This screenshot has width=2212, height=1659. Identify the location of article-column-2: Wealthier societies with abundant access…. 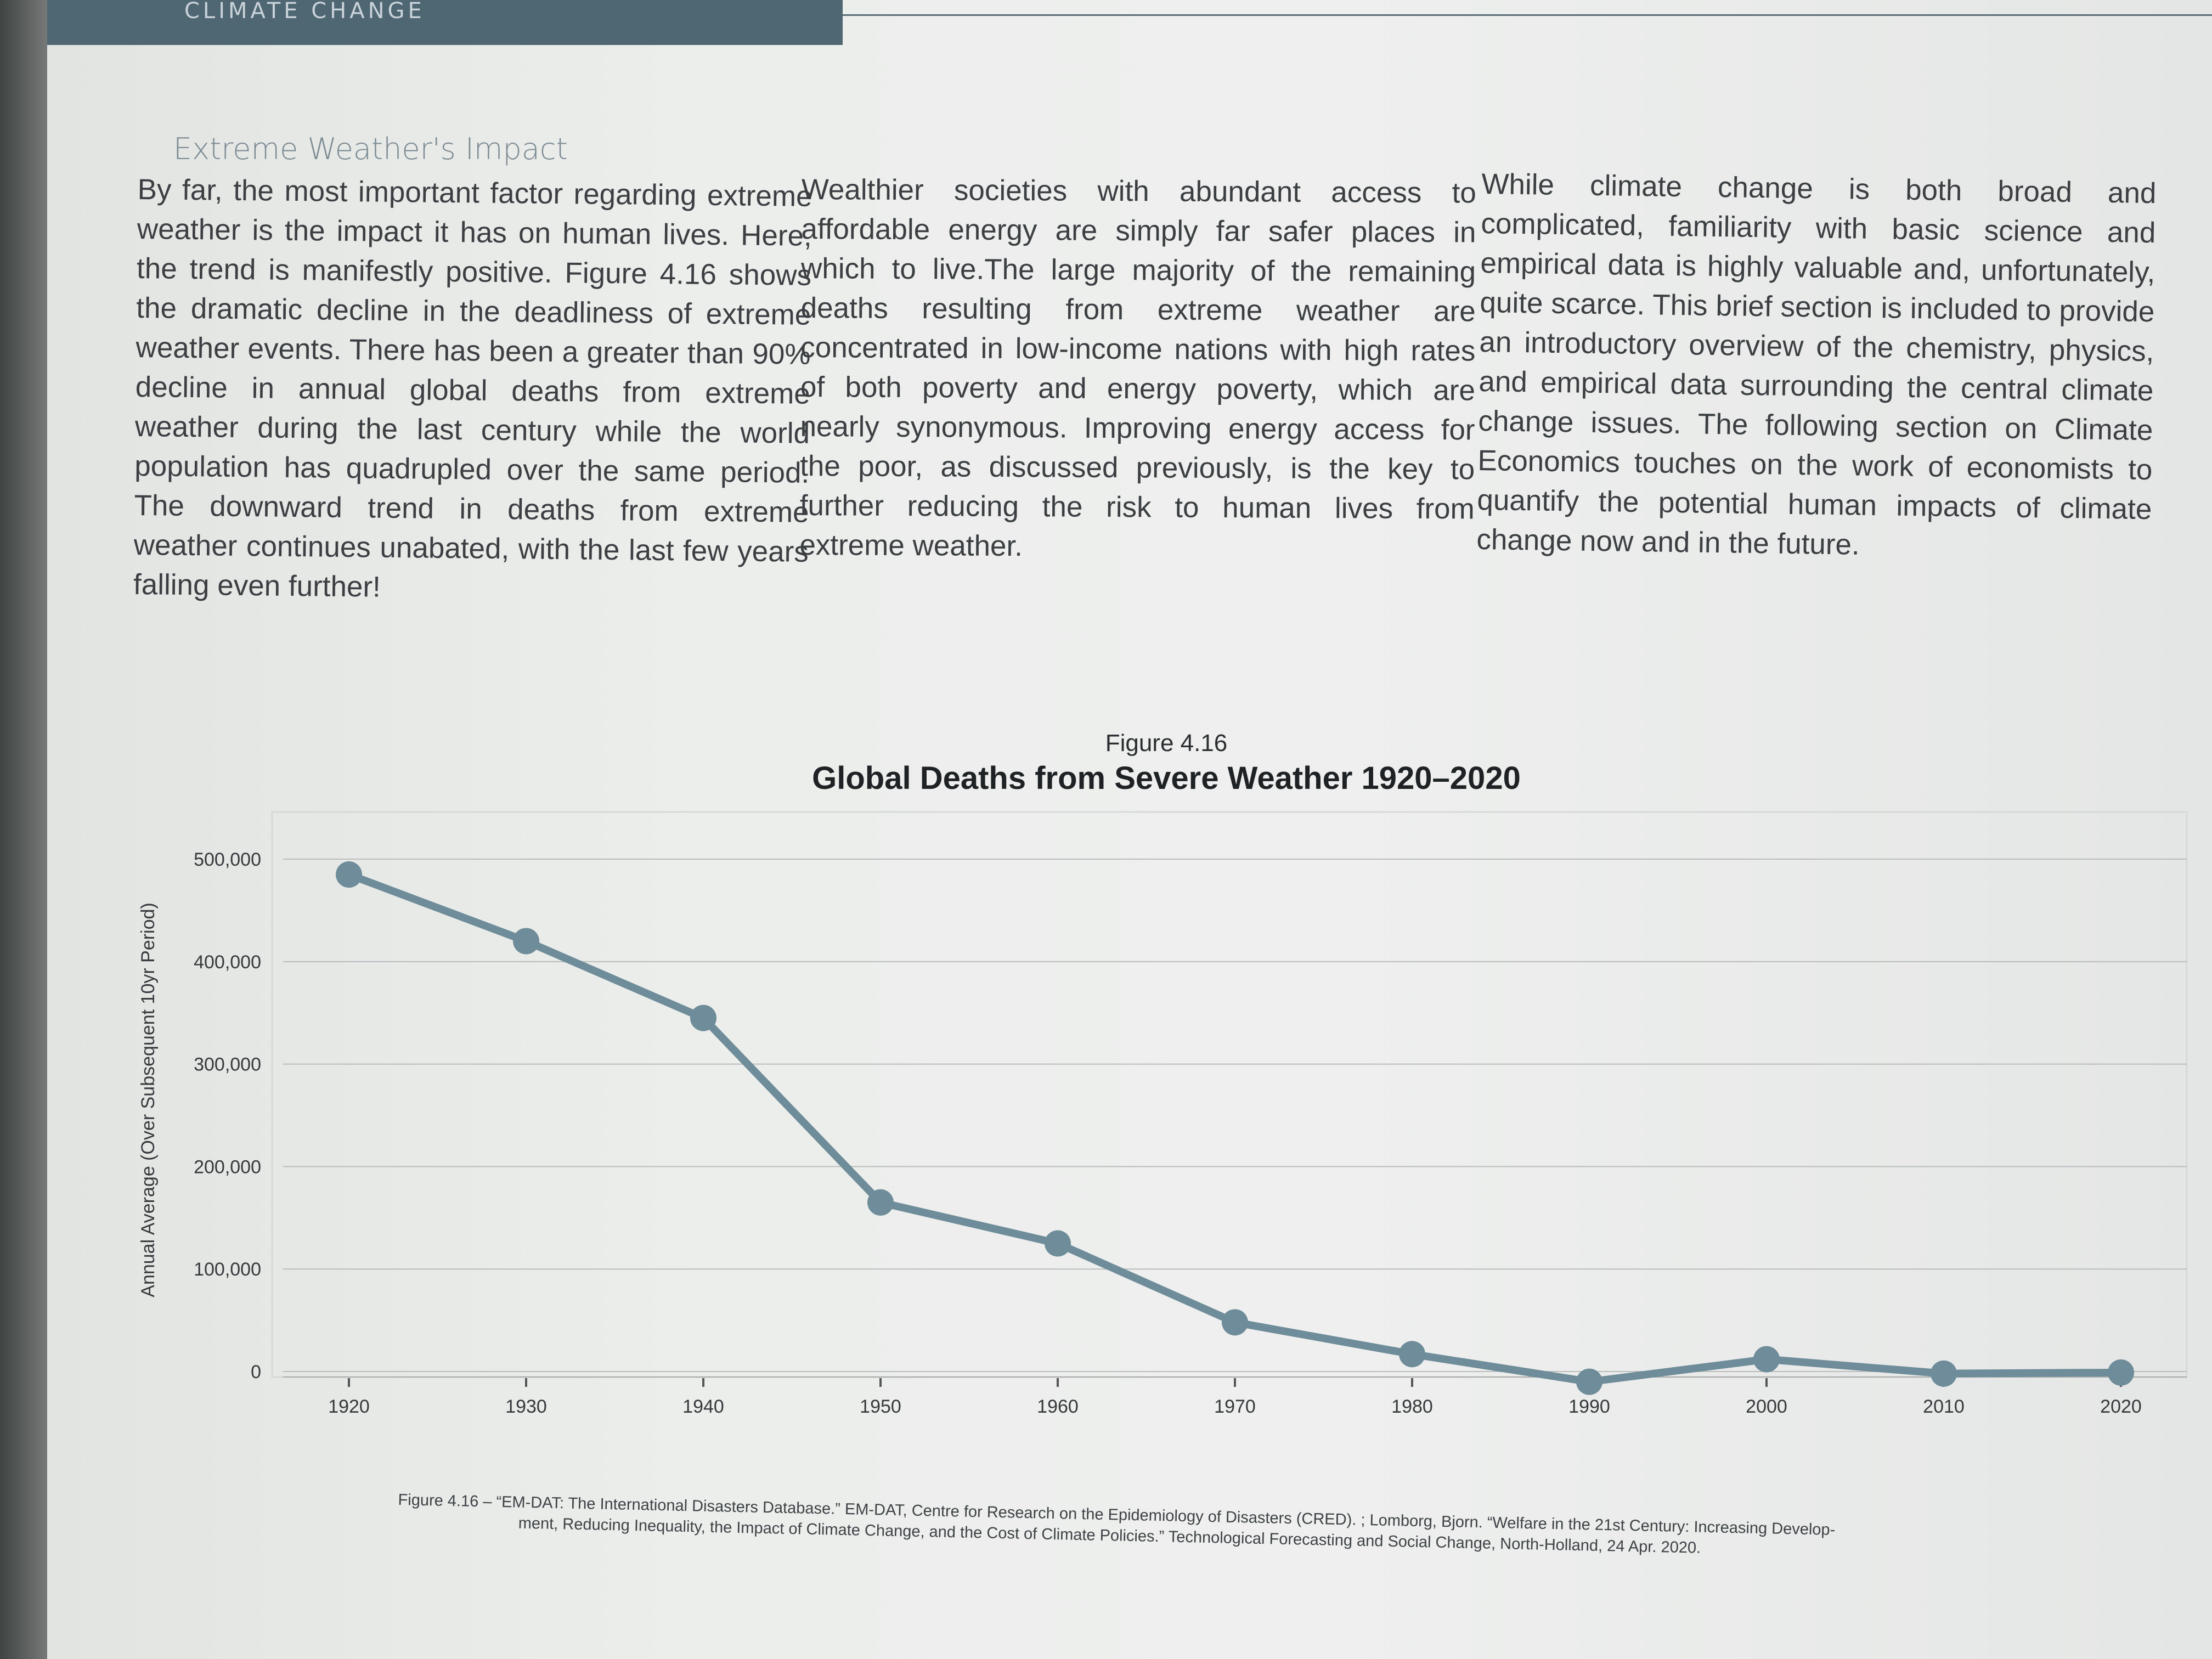
(1138, 368).